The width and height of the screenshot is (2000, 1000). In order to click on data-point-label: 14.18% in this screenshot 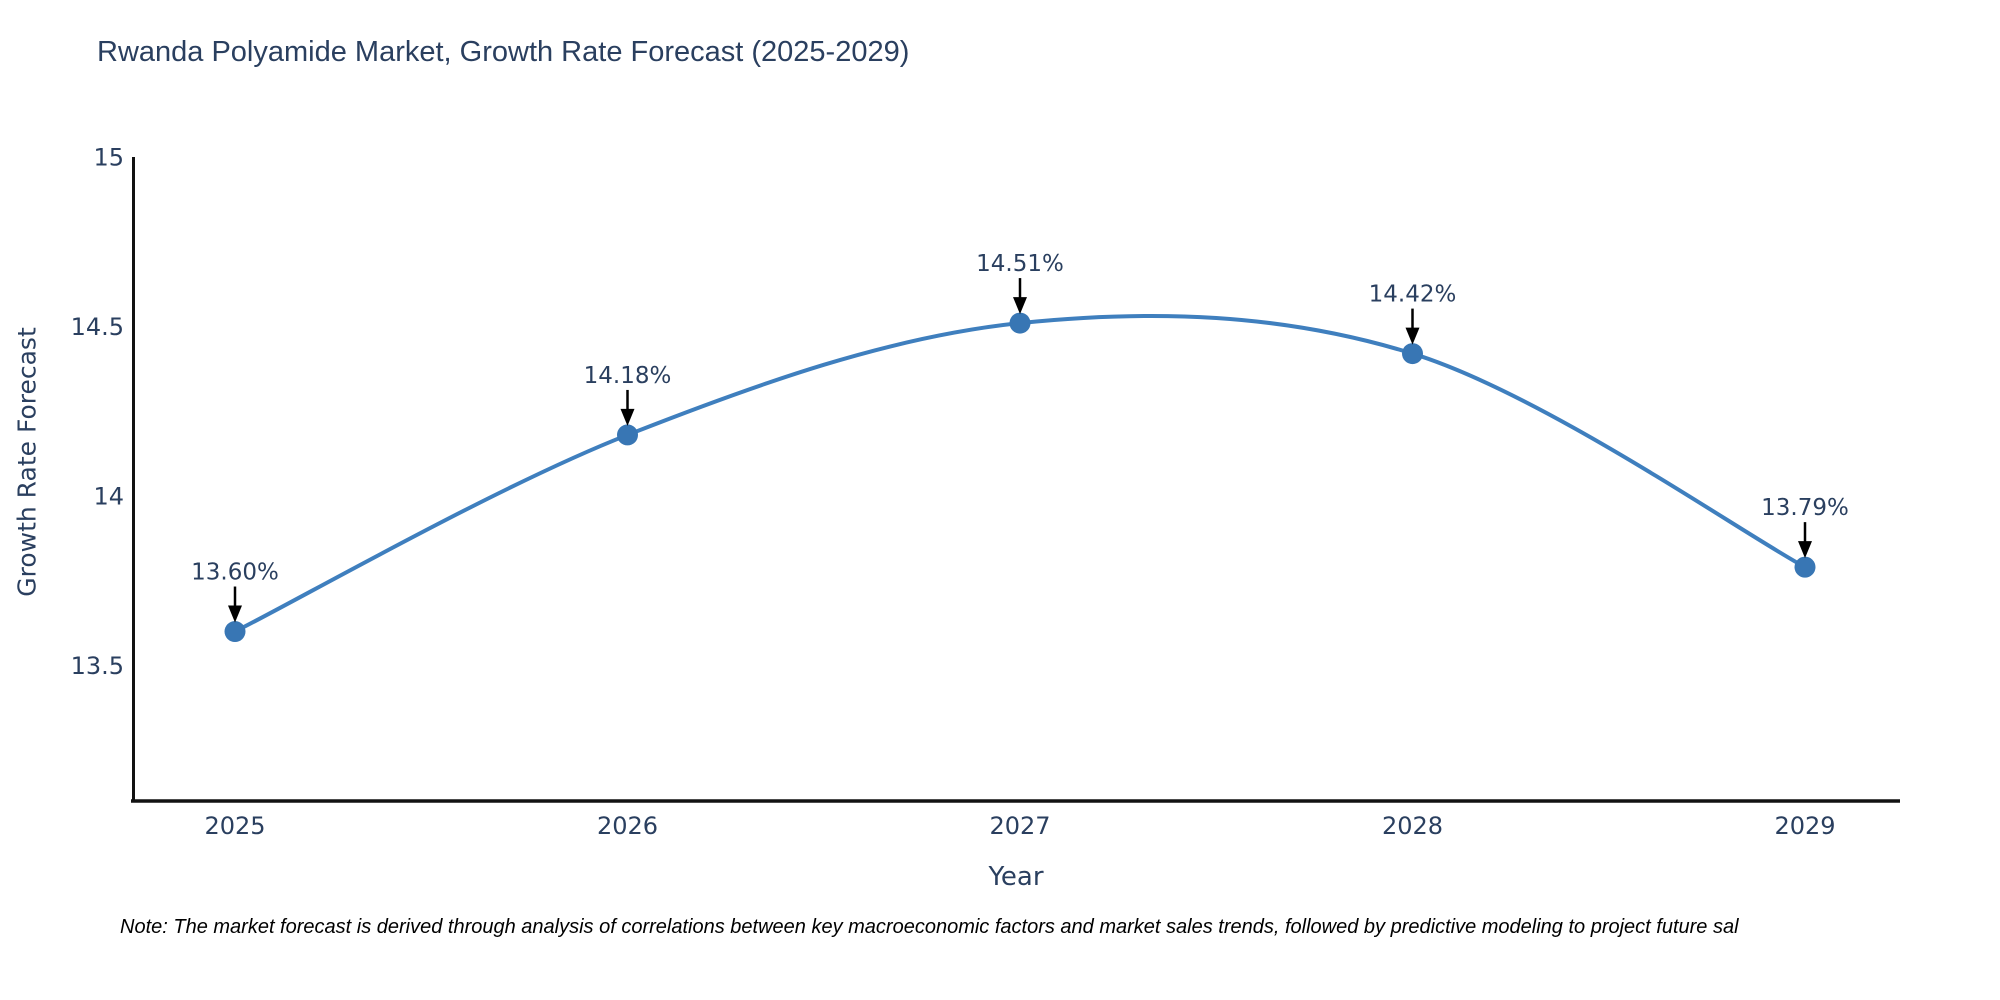, I will do `click(628, 376)`.